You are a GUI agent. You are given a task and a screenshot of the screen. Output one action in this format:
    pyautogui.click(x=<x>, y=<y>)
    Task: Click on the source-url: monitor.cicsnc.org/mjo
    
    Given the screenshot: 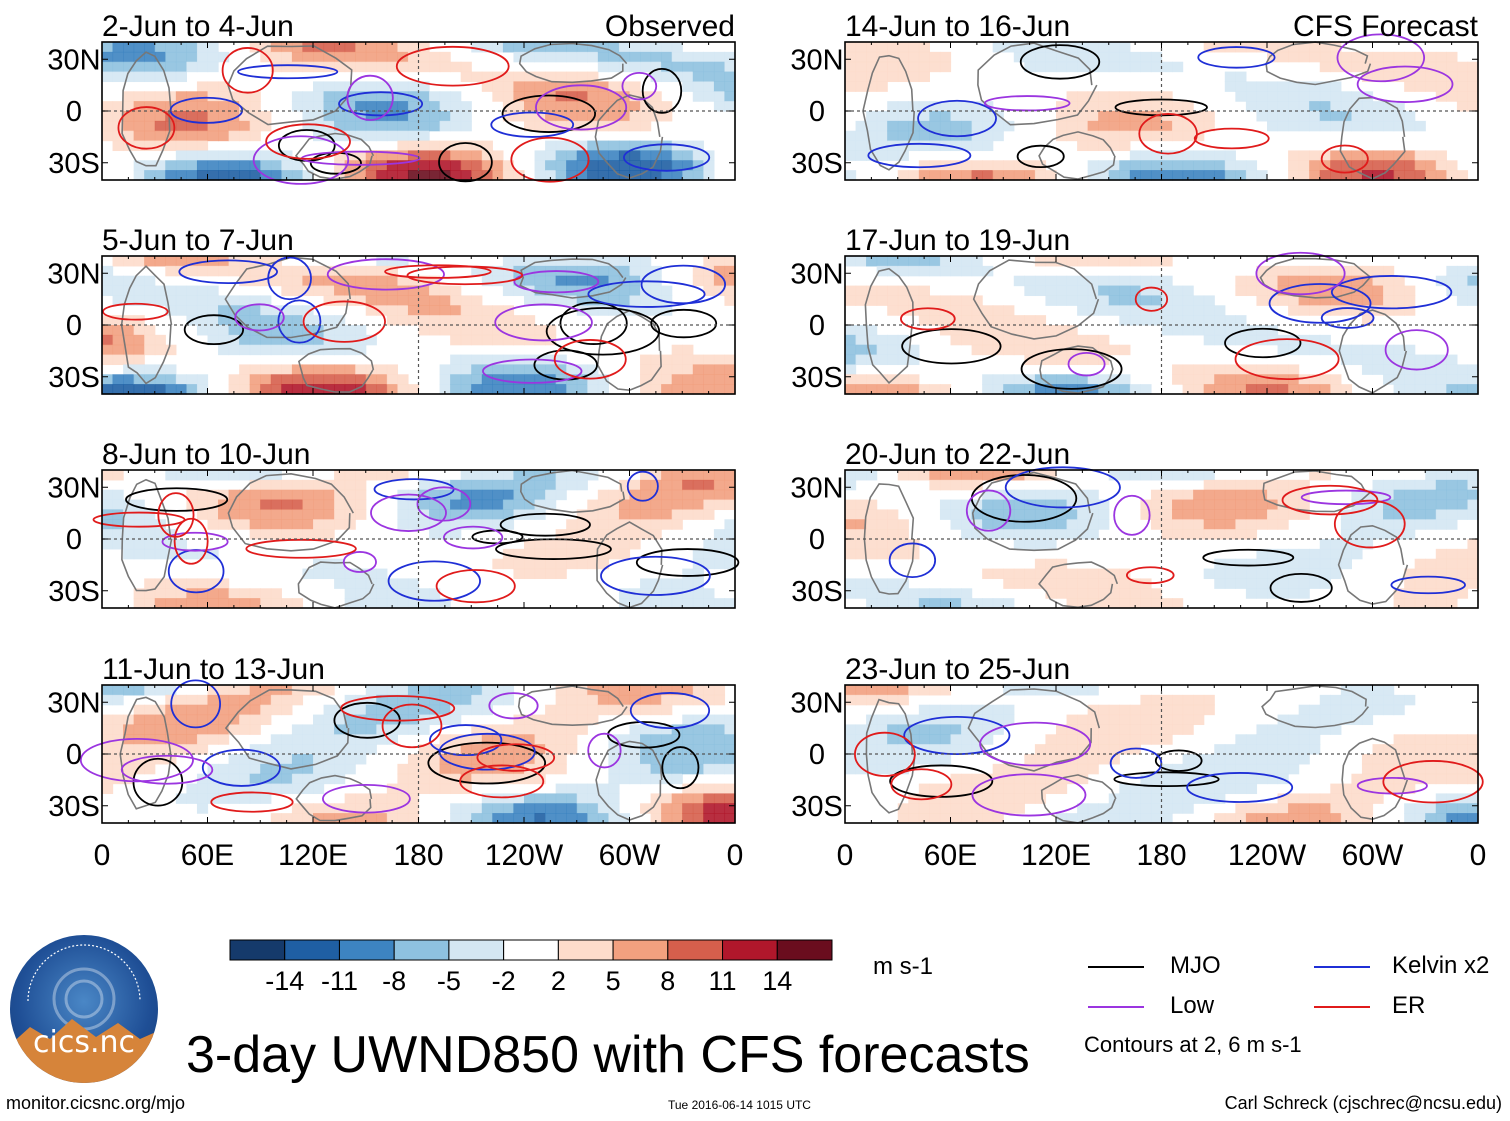 What is the action you would take?
    pyautogui.click(x=96, y=1103)
    